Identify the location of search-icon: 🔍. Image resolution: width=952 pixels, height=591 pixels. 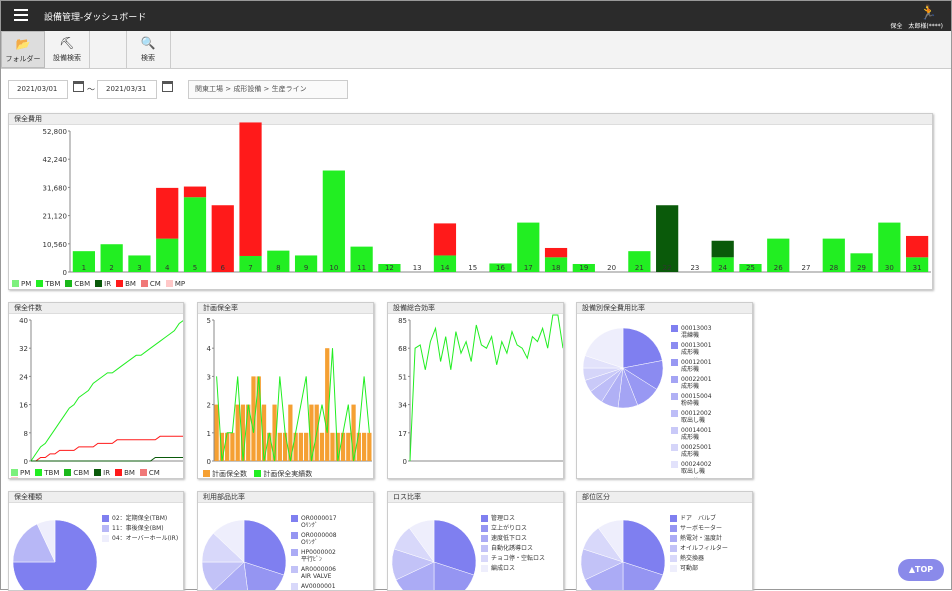
(148, 43).